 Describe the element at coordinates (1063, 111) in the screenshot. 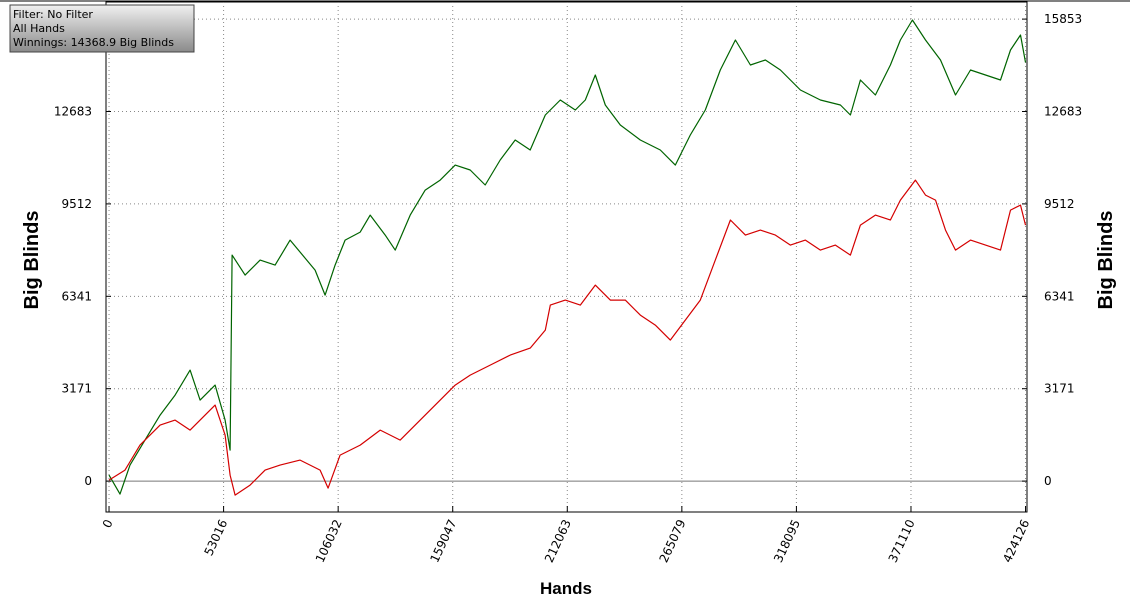

I see `y2-tick-label: 12683` at that location.